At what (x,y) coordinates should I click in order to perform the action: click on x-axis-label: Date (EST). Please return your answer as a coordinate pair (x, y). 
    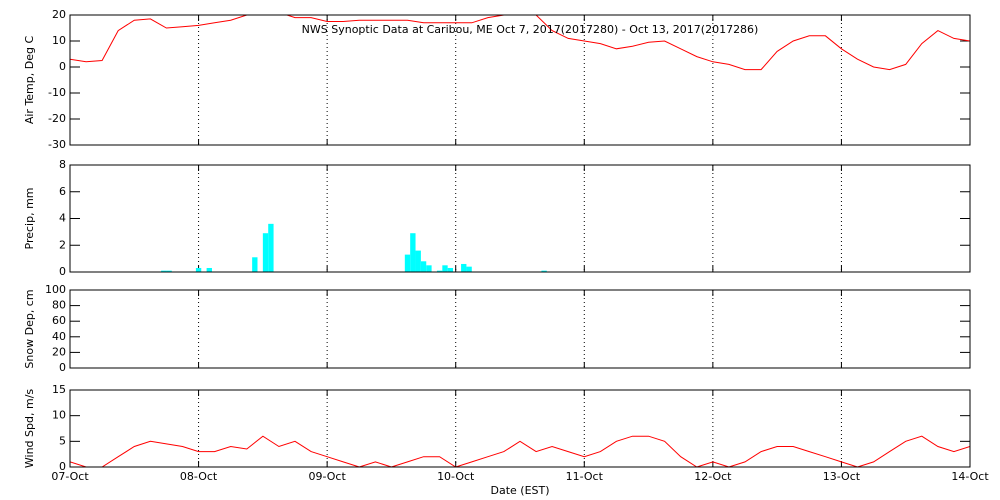
    Looking at the image, I should click on (519, 490).